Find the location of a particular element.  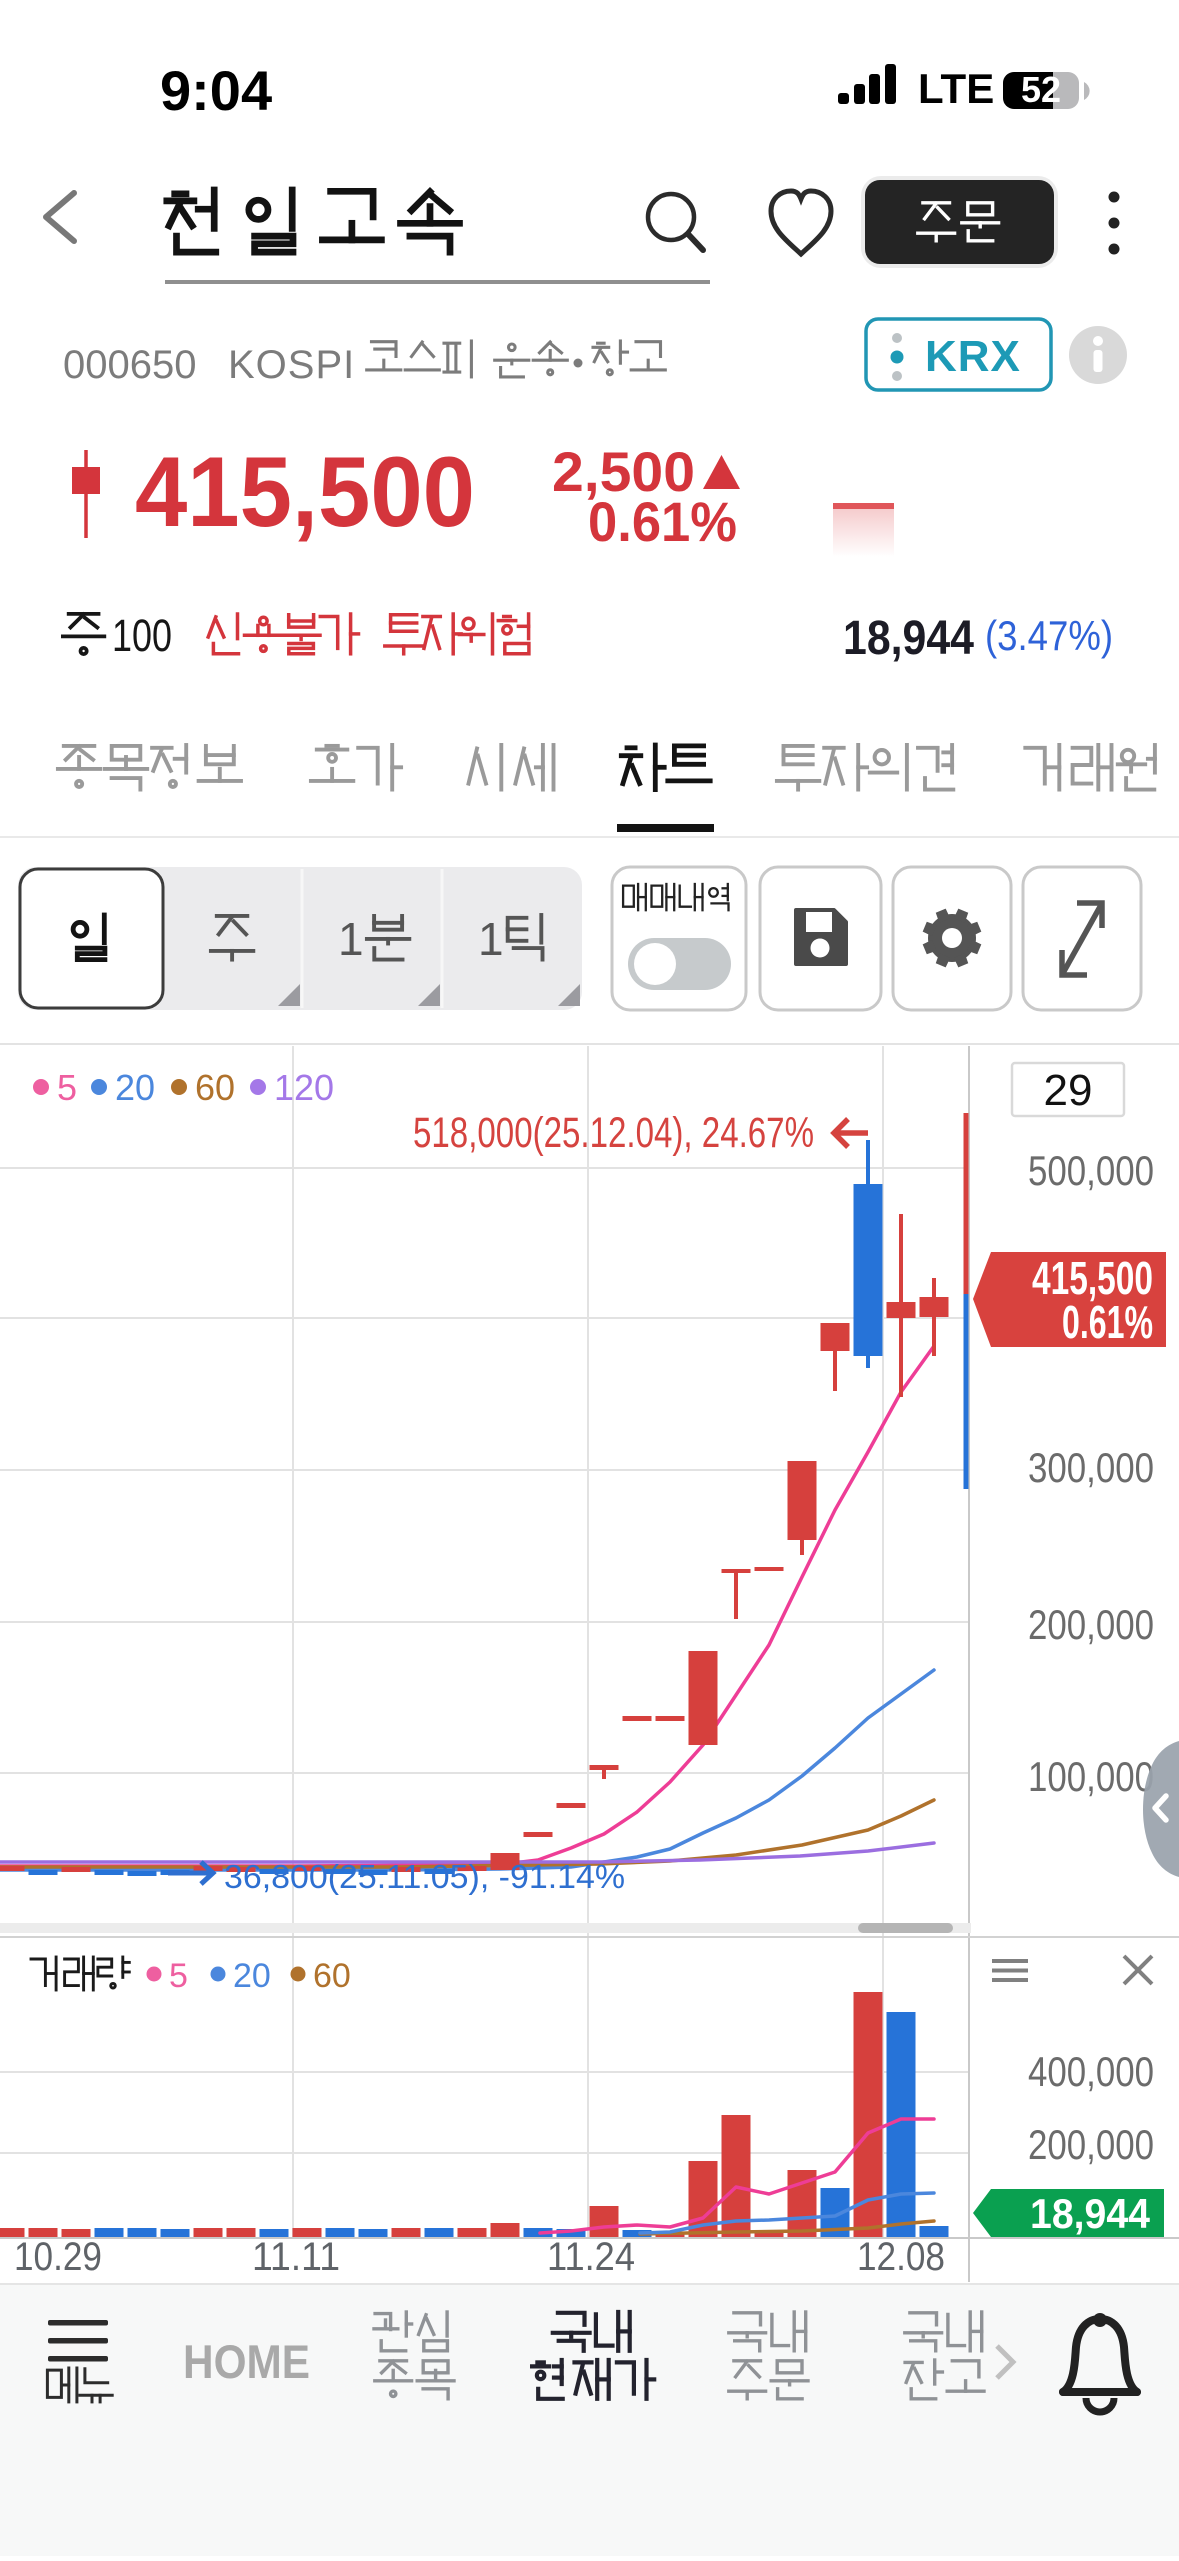

svg-text: KOSPI is located at coordinates (291, 365).